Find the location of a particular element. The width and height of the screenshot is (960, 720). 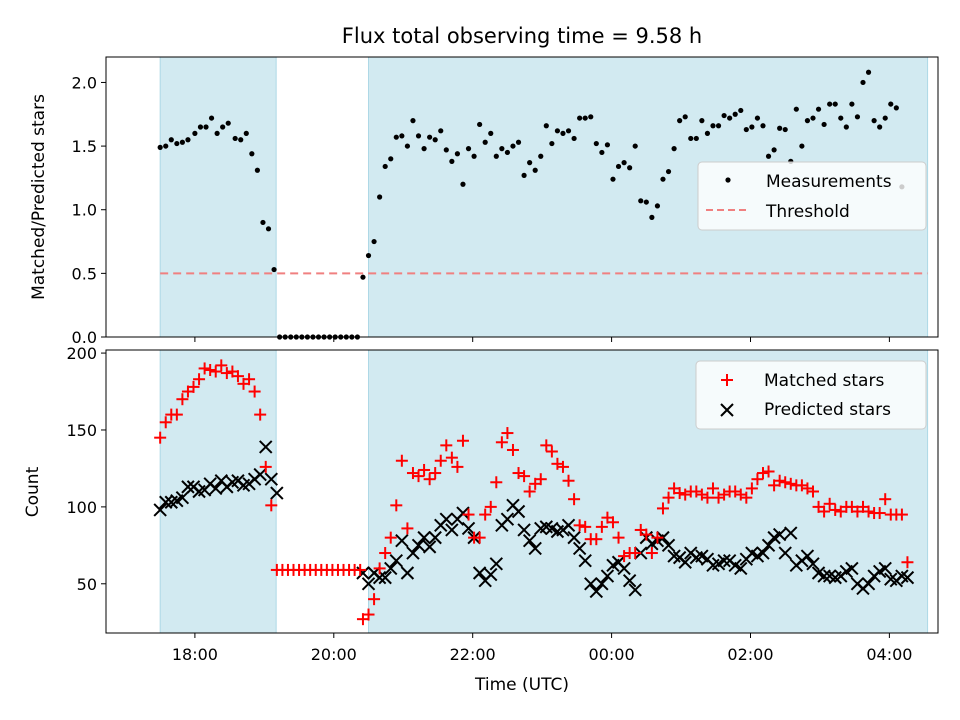

bottom-y-axis-label: Count is located at coordinates (33, 491).